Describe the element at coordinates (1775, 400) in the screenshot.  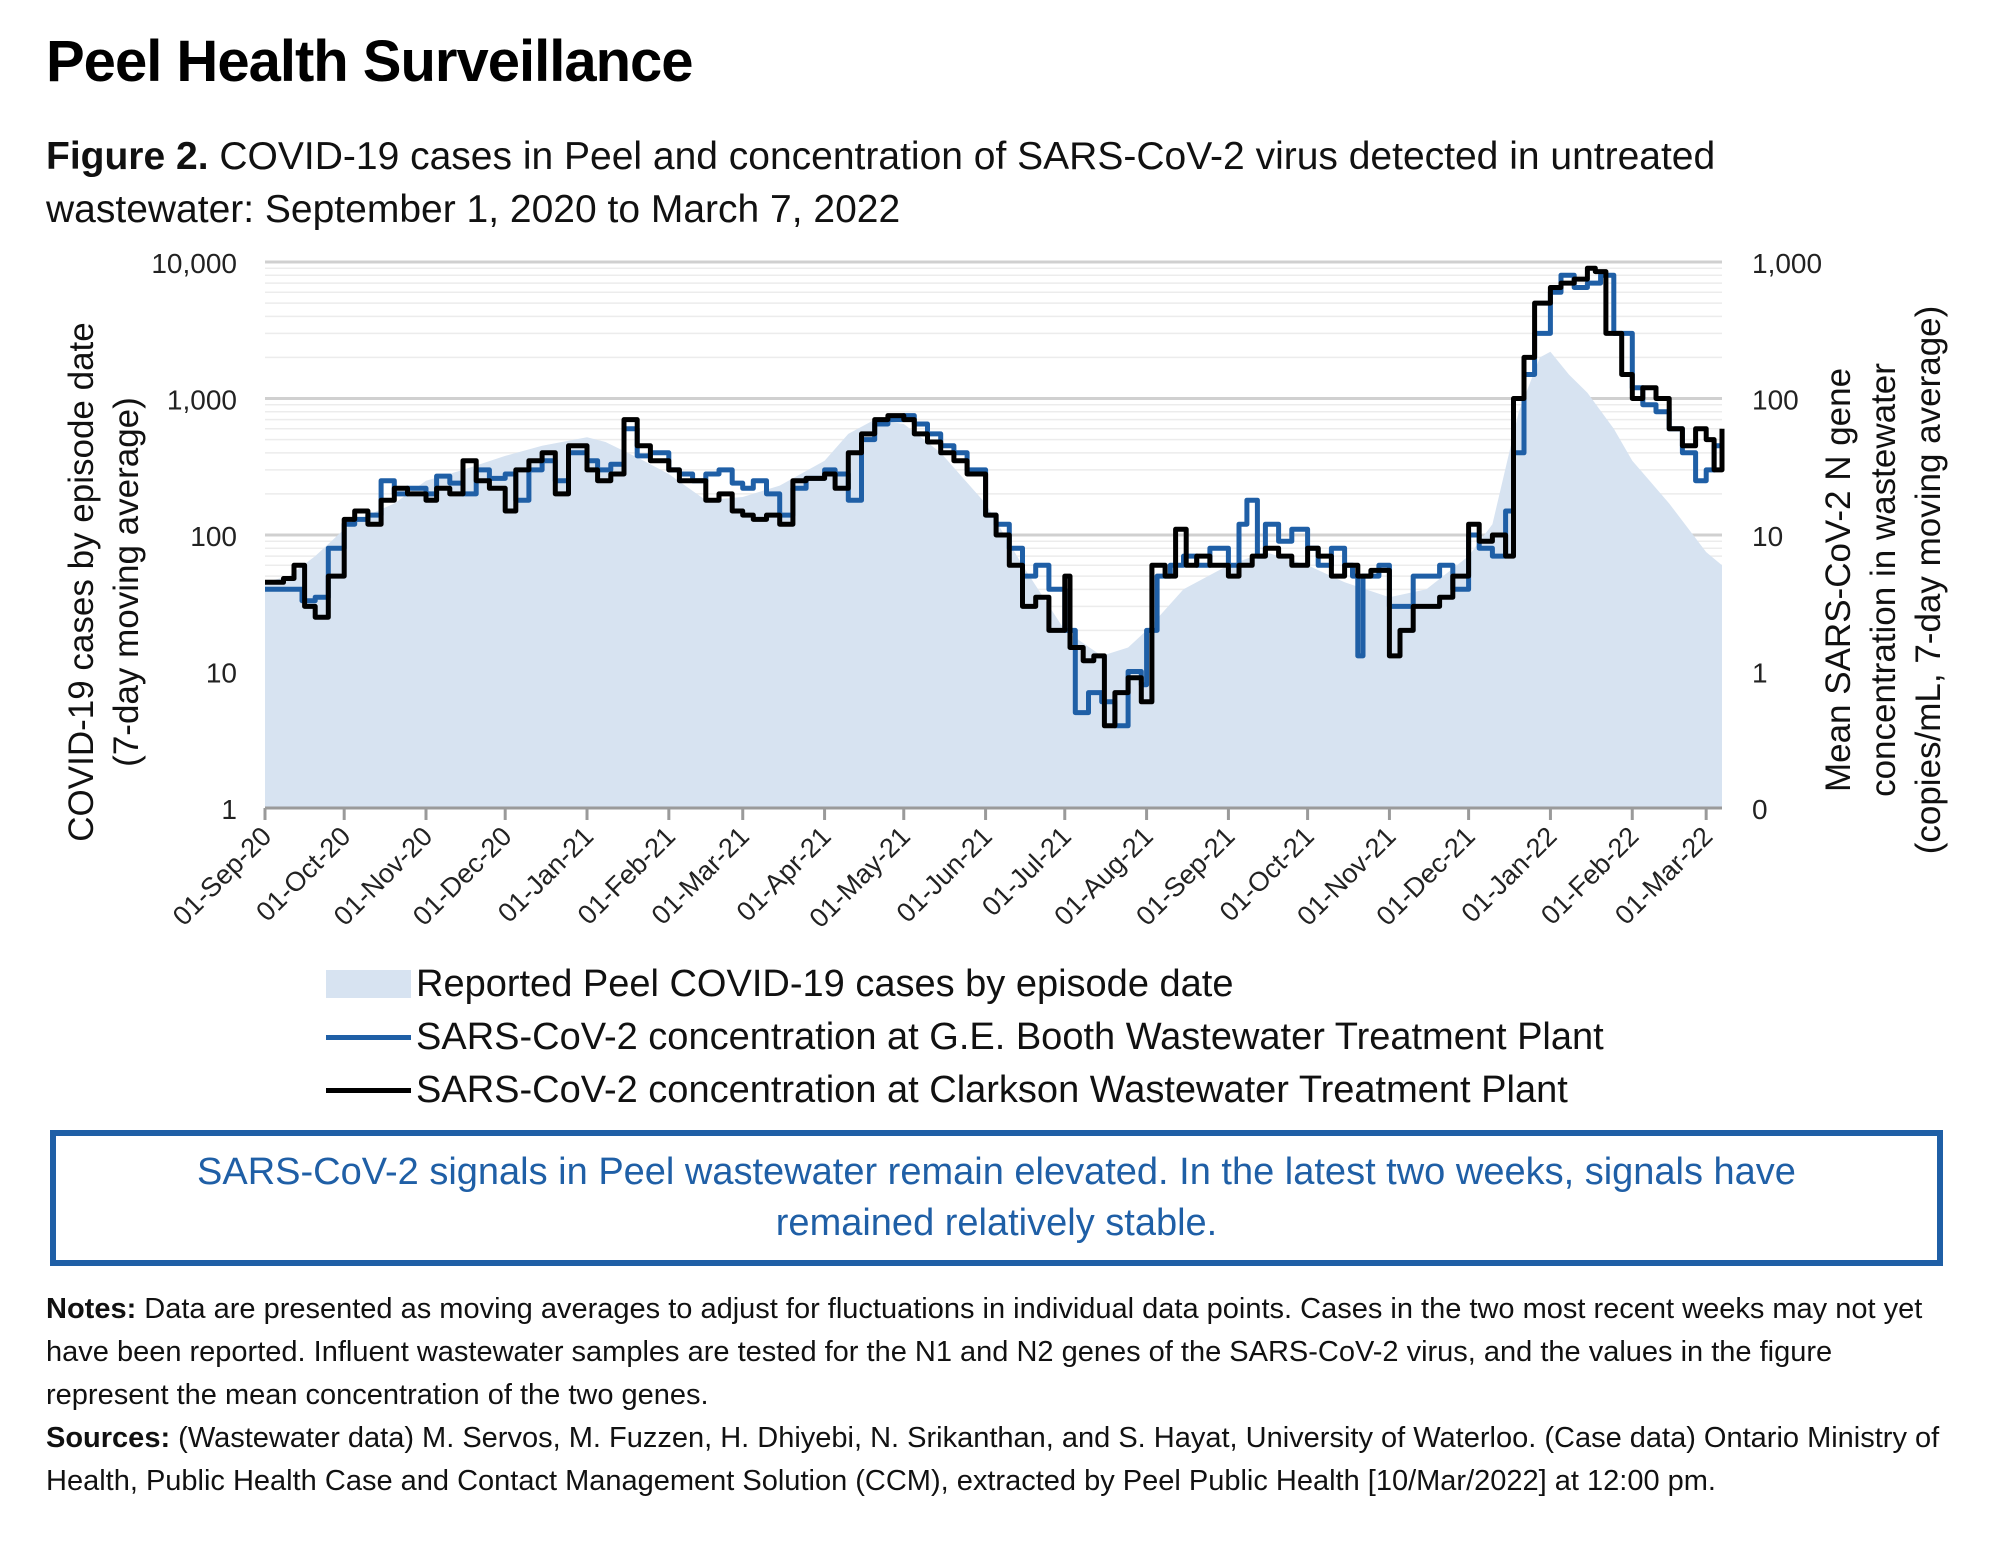
I see `y-right-tick-label: 100` at that location.